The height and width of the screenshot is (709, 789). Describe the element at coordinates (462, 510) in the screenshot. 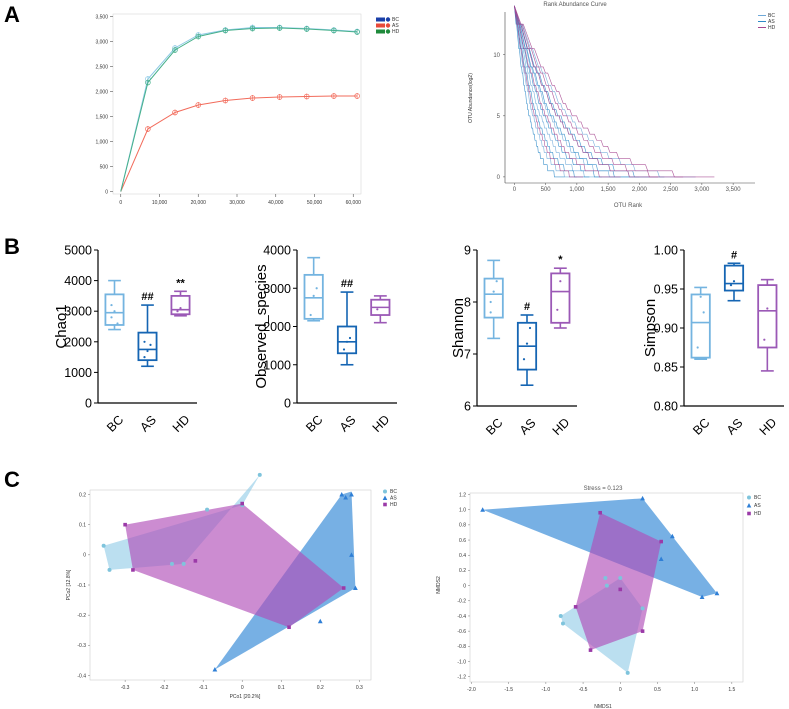

I see `y-tick-label: 1.0` at that location.